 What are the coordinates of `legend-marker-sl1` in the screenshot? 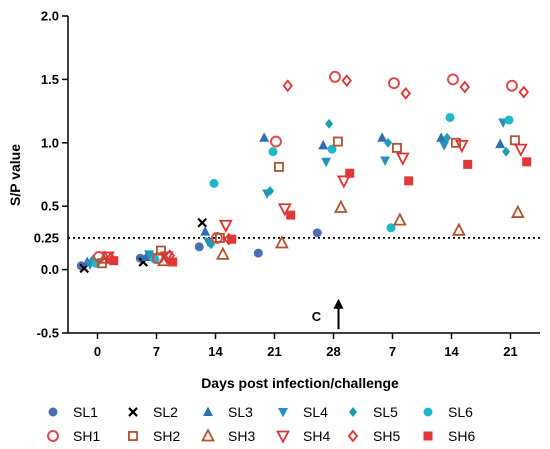 It's located at (53, 412).